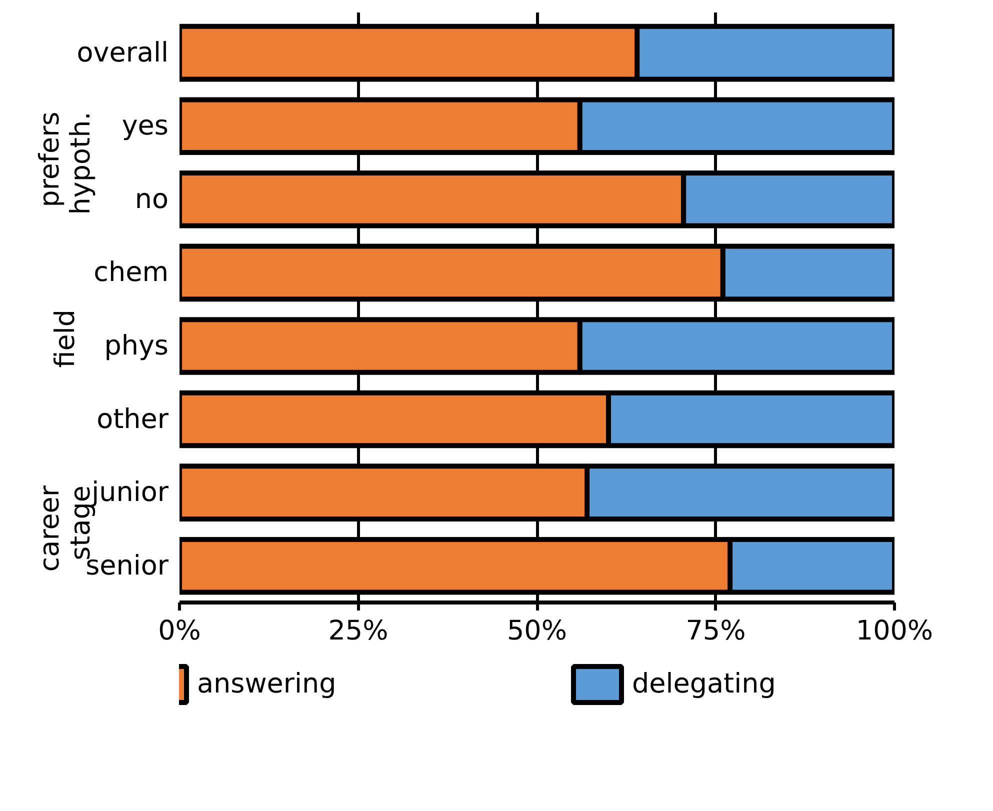  What do you see at coordinates (131, 272) in the screenshot?
I see `y-tick-label: chem` at bounding box center [131, 272].